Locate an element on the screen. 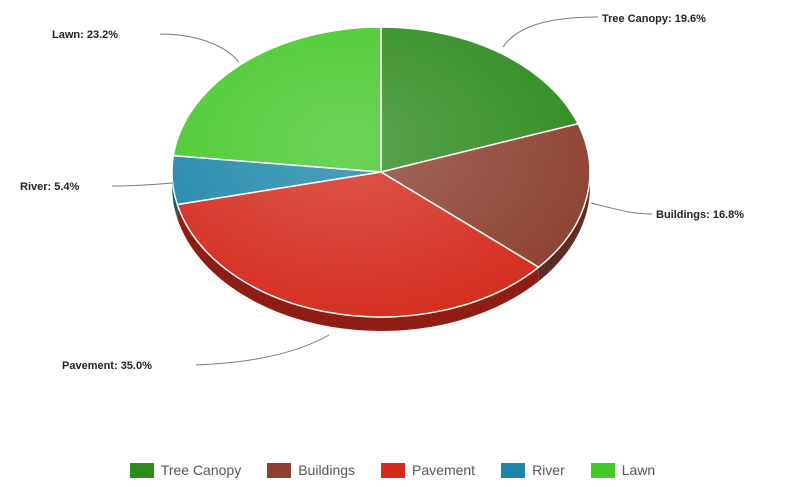  legend-swatch-pavement is located at coordinates (393, 470).